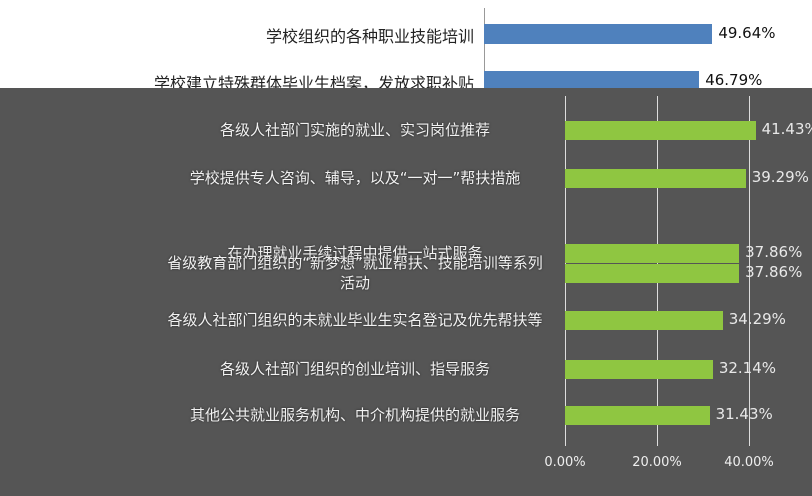 This screenshot has width=812, height=496. I want to click on x-tick-label: 40.00%, so click(749, 462).